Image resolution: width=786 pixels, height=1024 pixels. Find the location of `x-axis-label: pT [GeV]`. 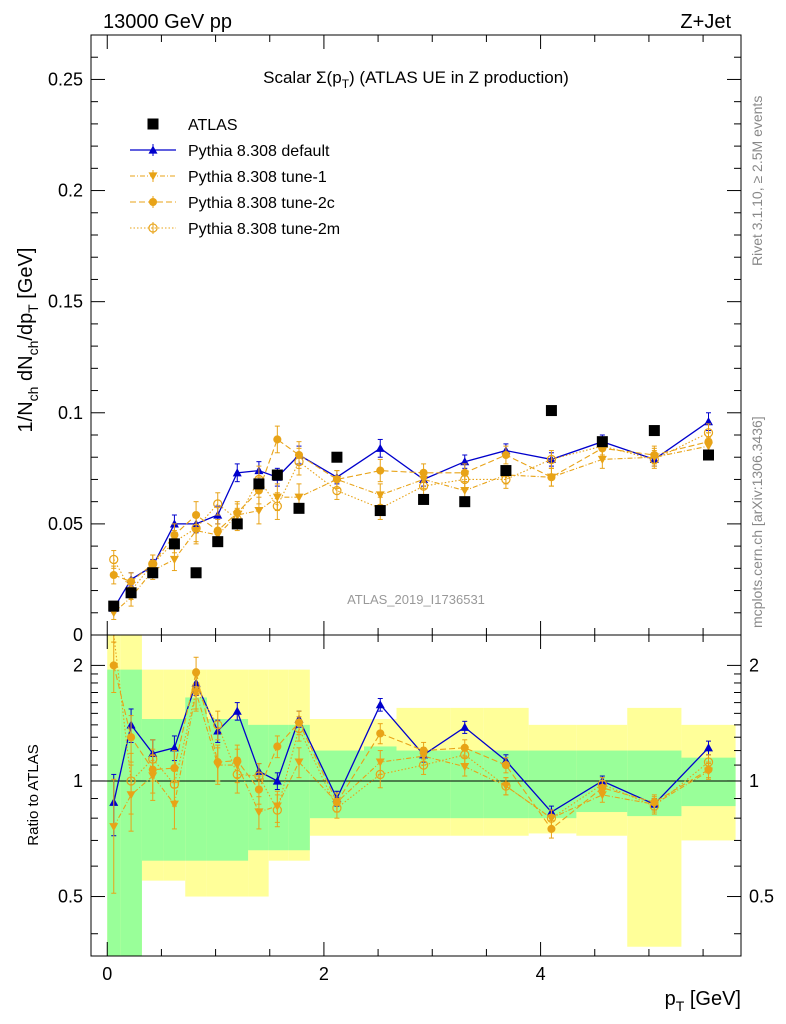

x-axis-label: pT [GeV] is located at coordinates (703, 1001).